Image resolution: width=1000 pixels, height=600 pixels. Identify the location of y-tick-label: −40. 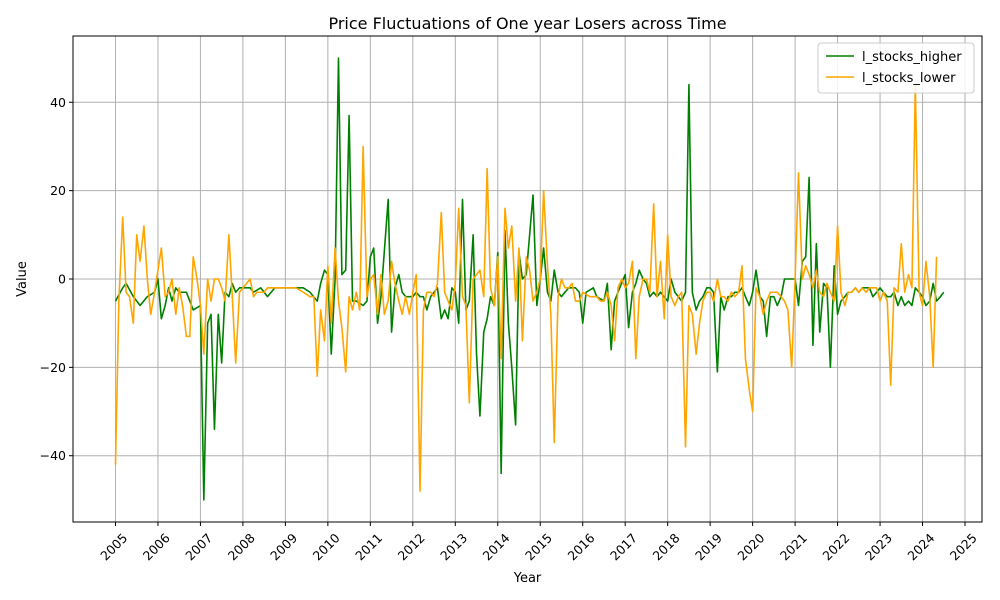
(53, 455).